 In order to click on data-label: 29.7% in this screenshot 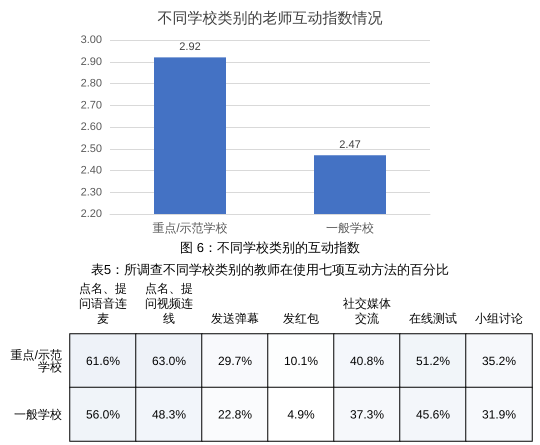, I will do `click(235, 361)`.